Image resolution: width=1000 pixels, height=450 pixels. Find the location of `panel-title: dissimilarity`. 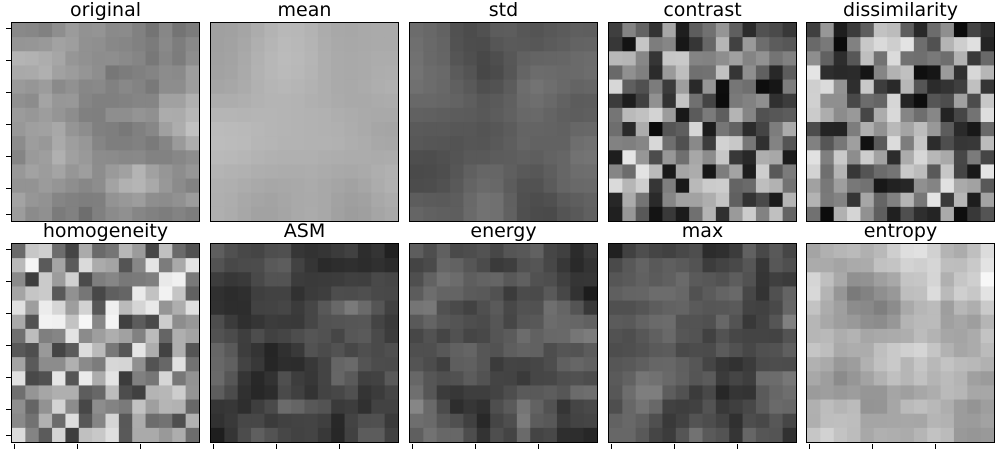

panel-title: dissimilarity is located at coordinates (900, 10).